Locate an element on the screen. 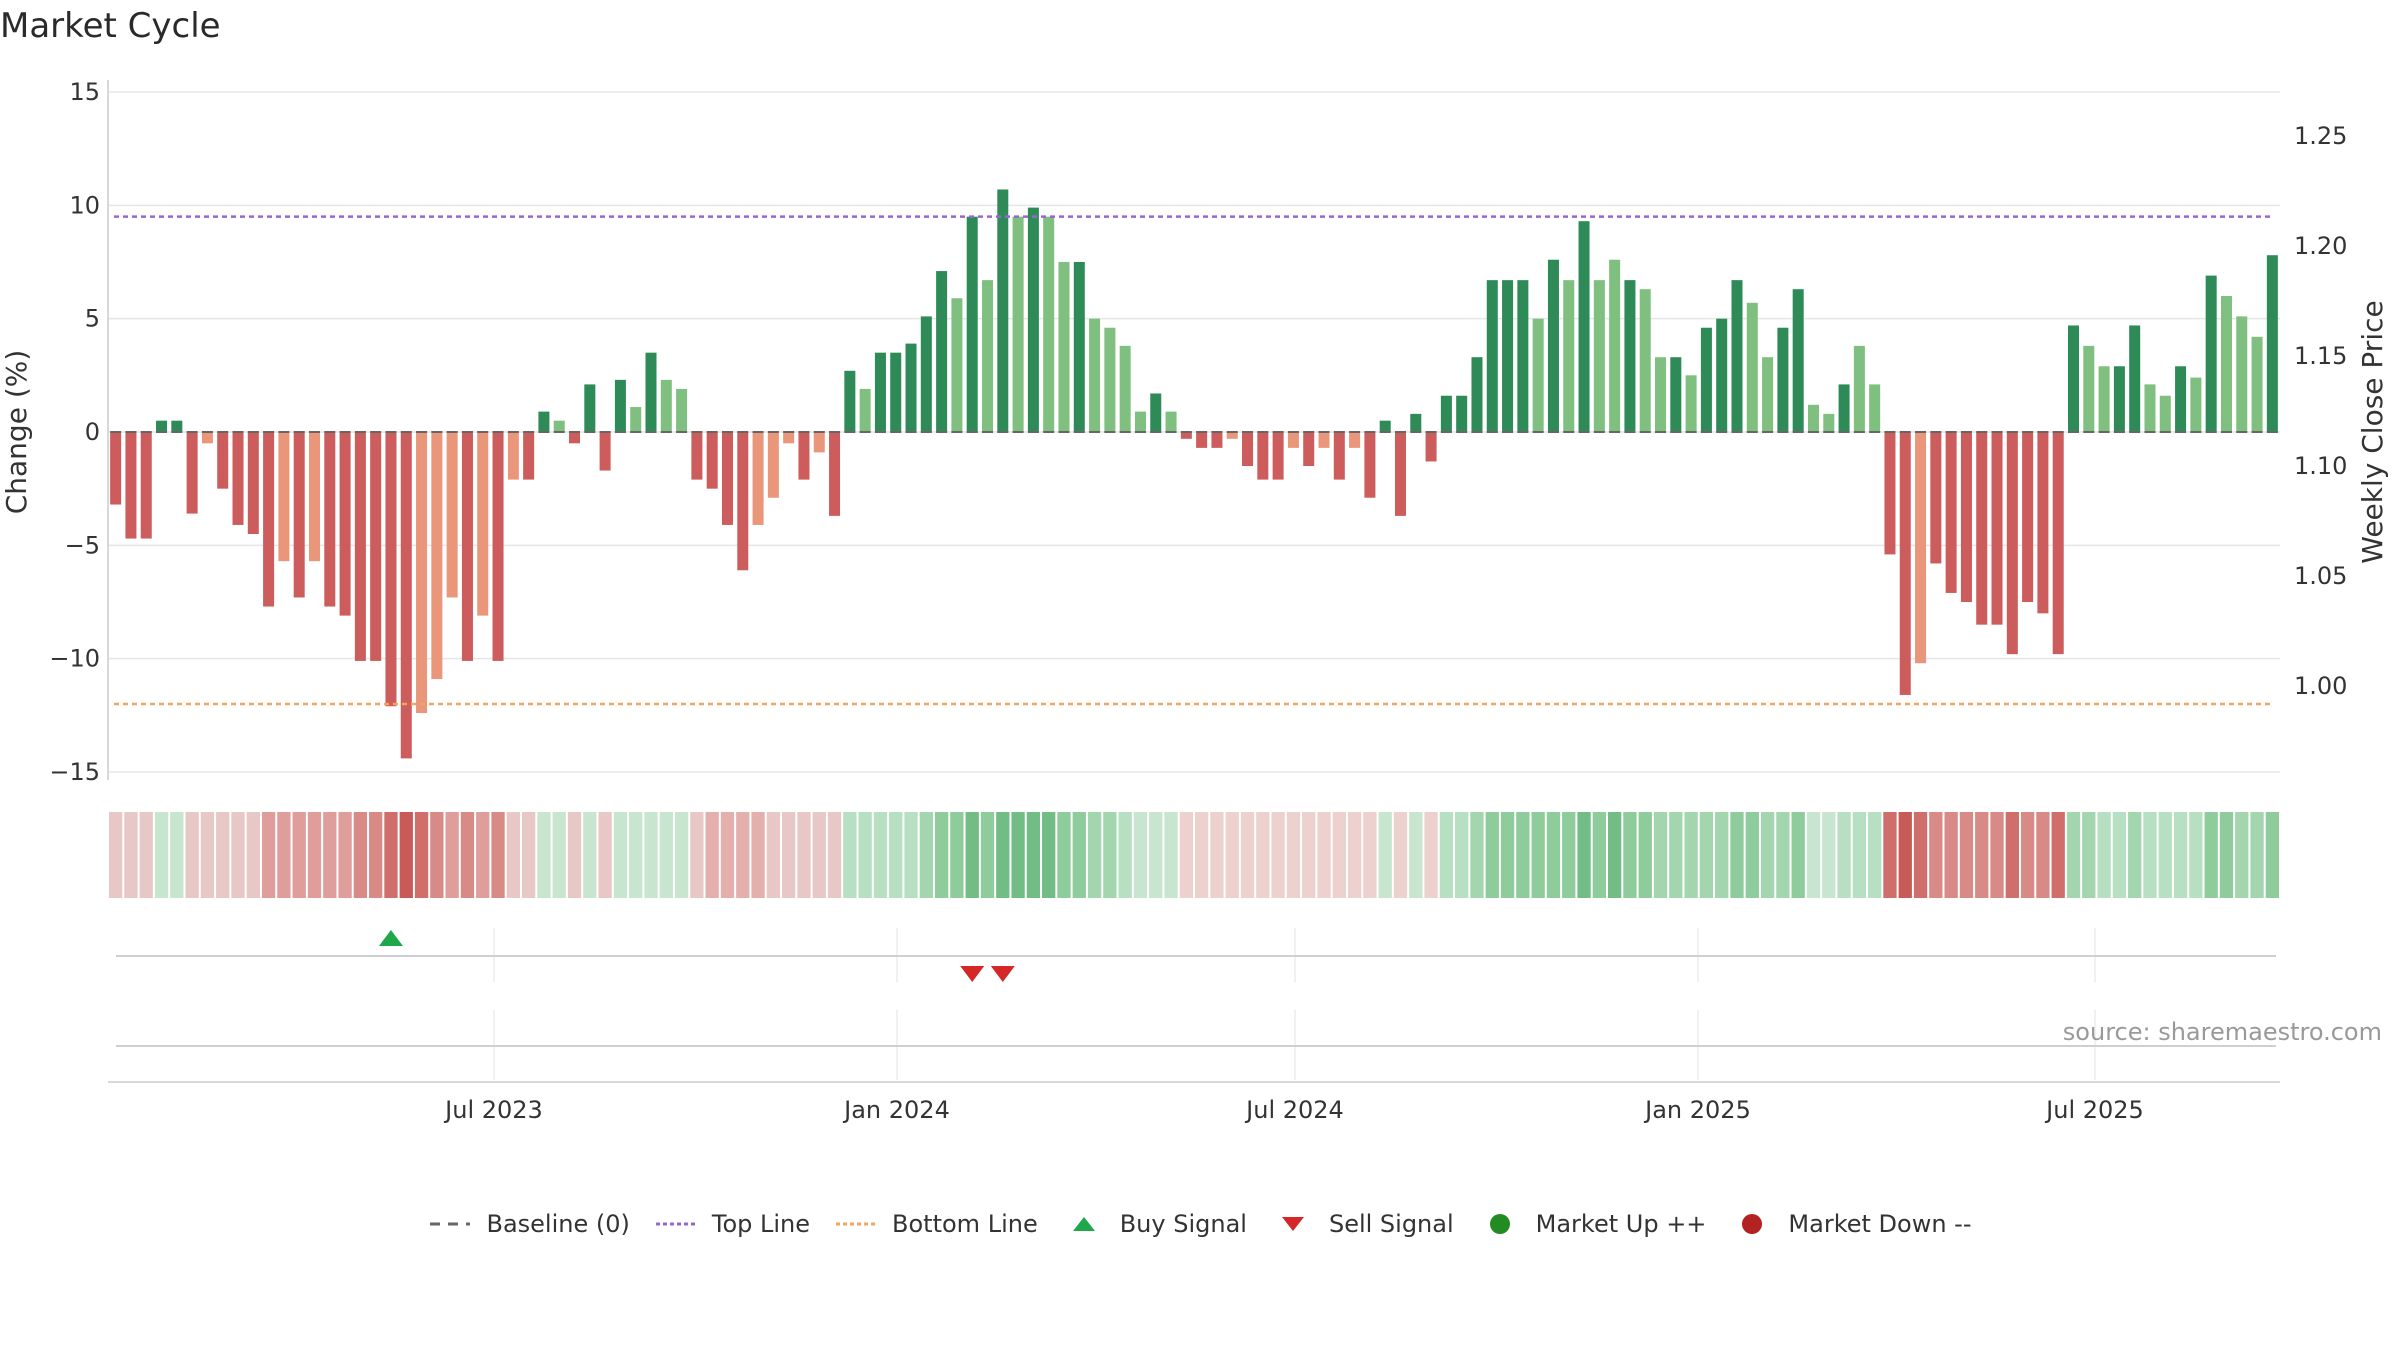  circle-icon is located at coordinates (1499, 1224).